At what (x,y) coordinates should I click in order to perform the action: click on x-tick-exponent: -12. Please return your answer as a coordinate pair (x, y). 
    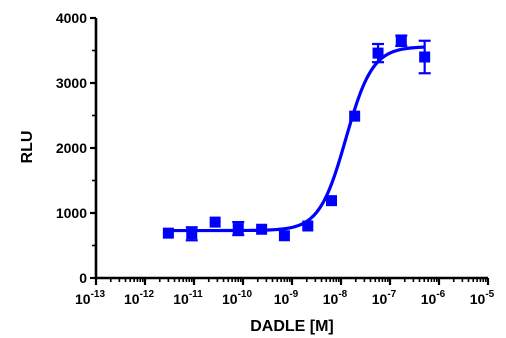
    Looking at the image, I should click on (147, 294).